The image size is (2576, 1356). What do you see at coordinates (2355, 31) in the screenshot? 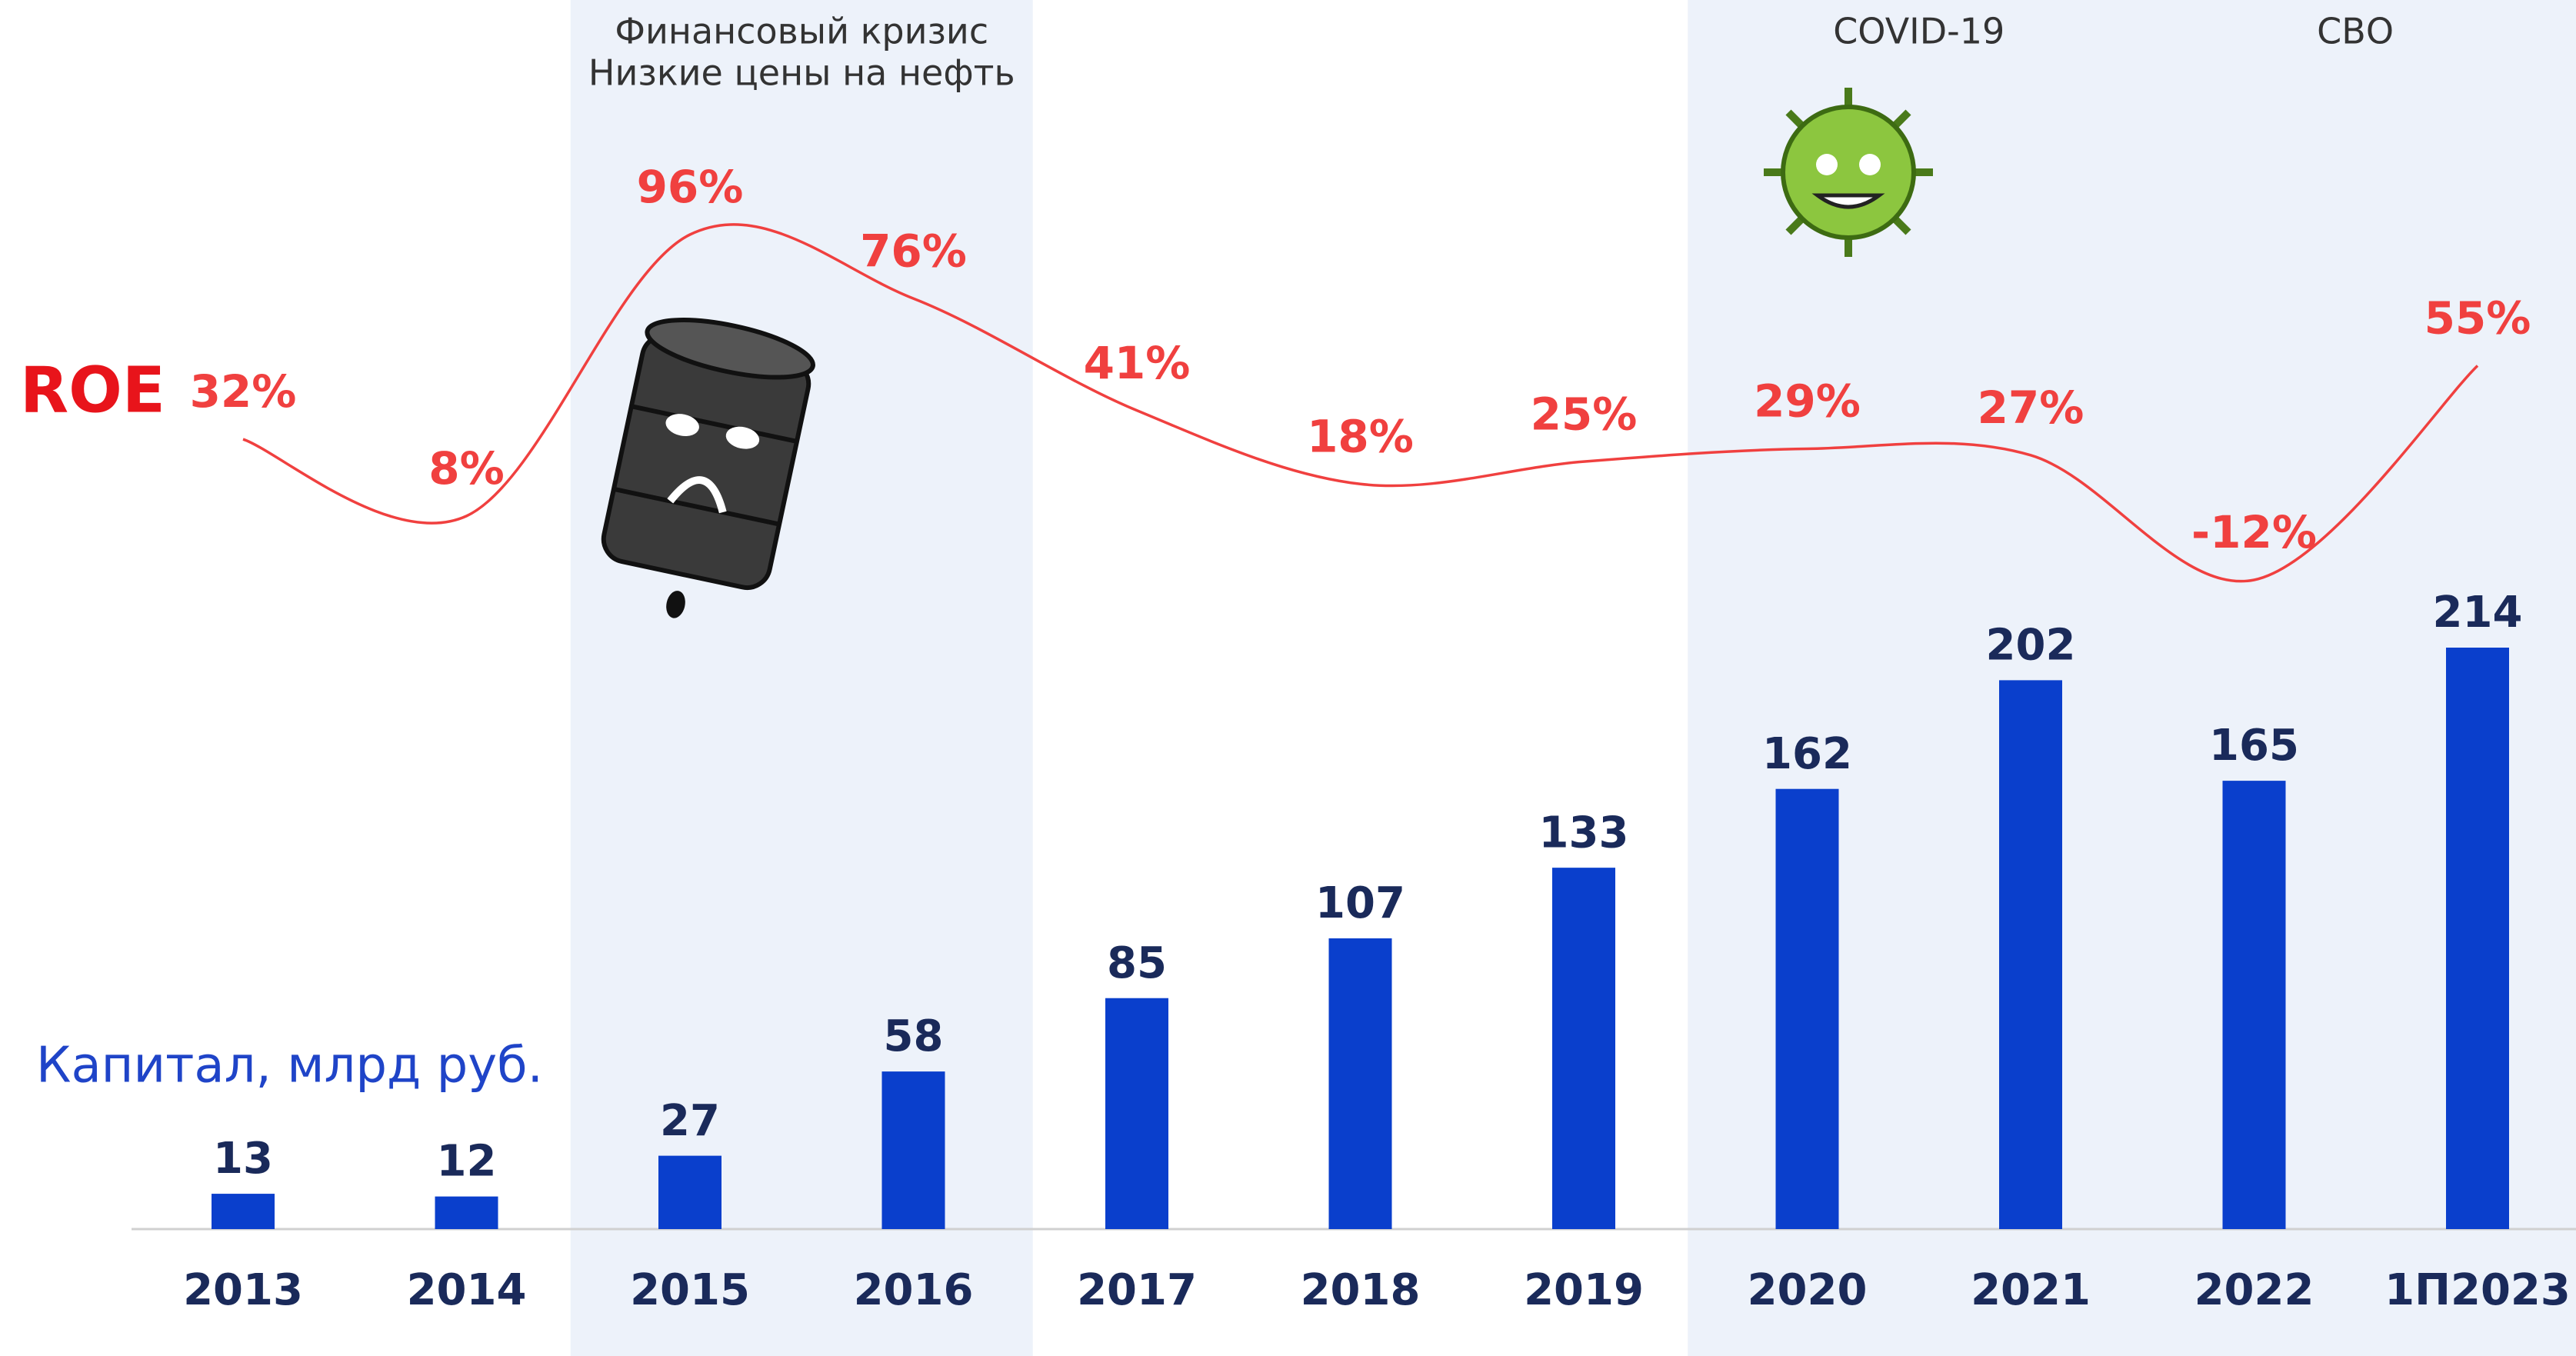
I see `period-label: СВО` at bounding box center [2355, 31].